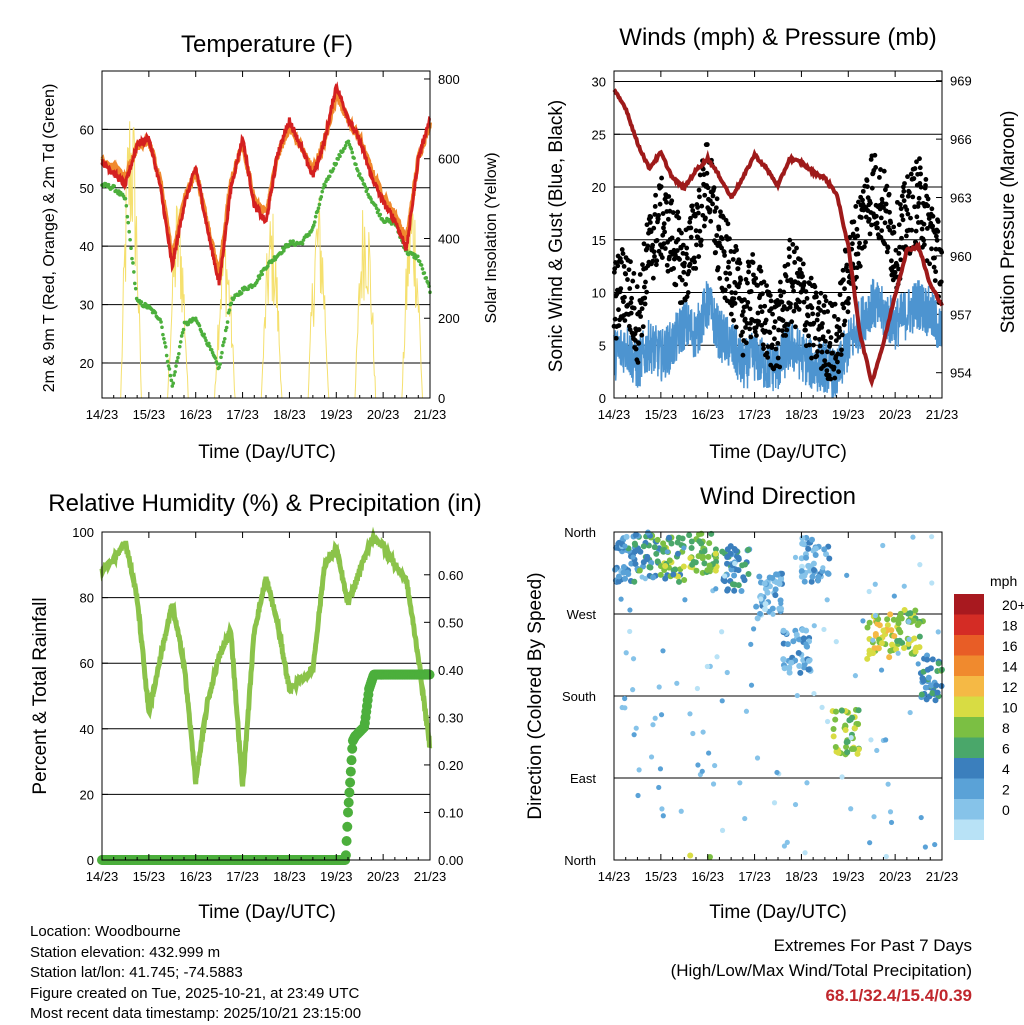 This screenshot has height=1025, width=1024. Describe the element at coordinates (491, 237) in the screenshot. I see `solar-ylabel: Solar Insolation (Yellow)` at that location.